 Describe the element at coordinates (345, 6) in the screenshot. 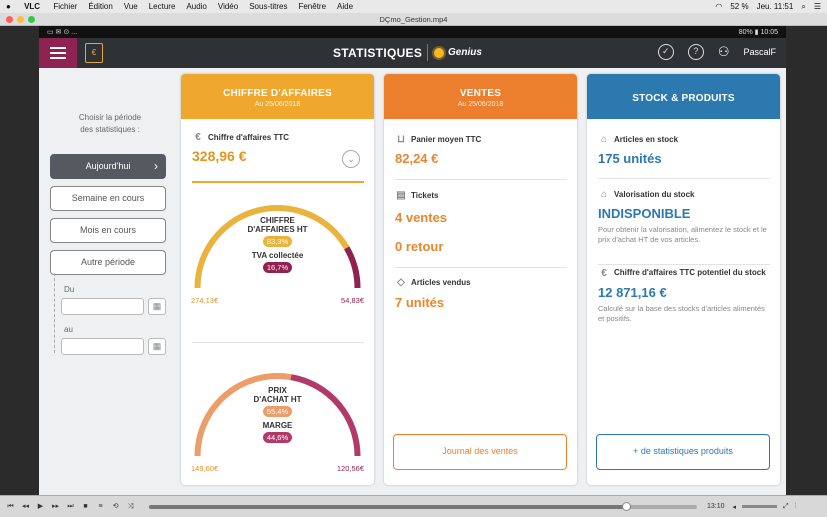

I see `mac-menu-item: Aide` at that location.